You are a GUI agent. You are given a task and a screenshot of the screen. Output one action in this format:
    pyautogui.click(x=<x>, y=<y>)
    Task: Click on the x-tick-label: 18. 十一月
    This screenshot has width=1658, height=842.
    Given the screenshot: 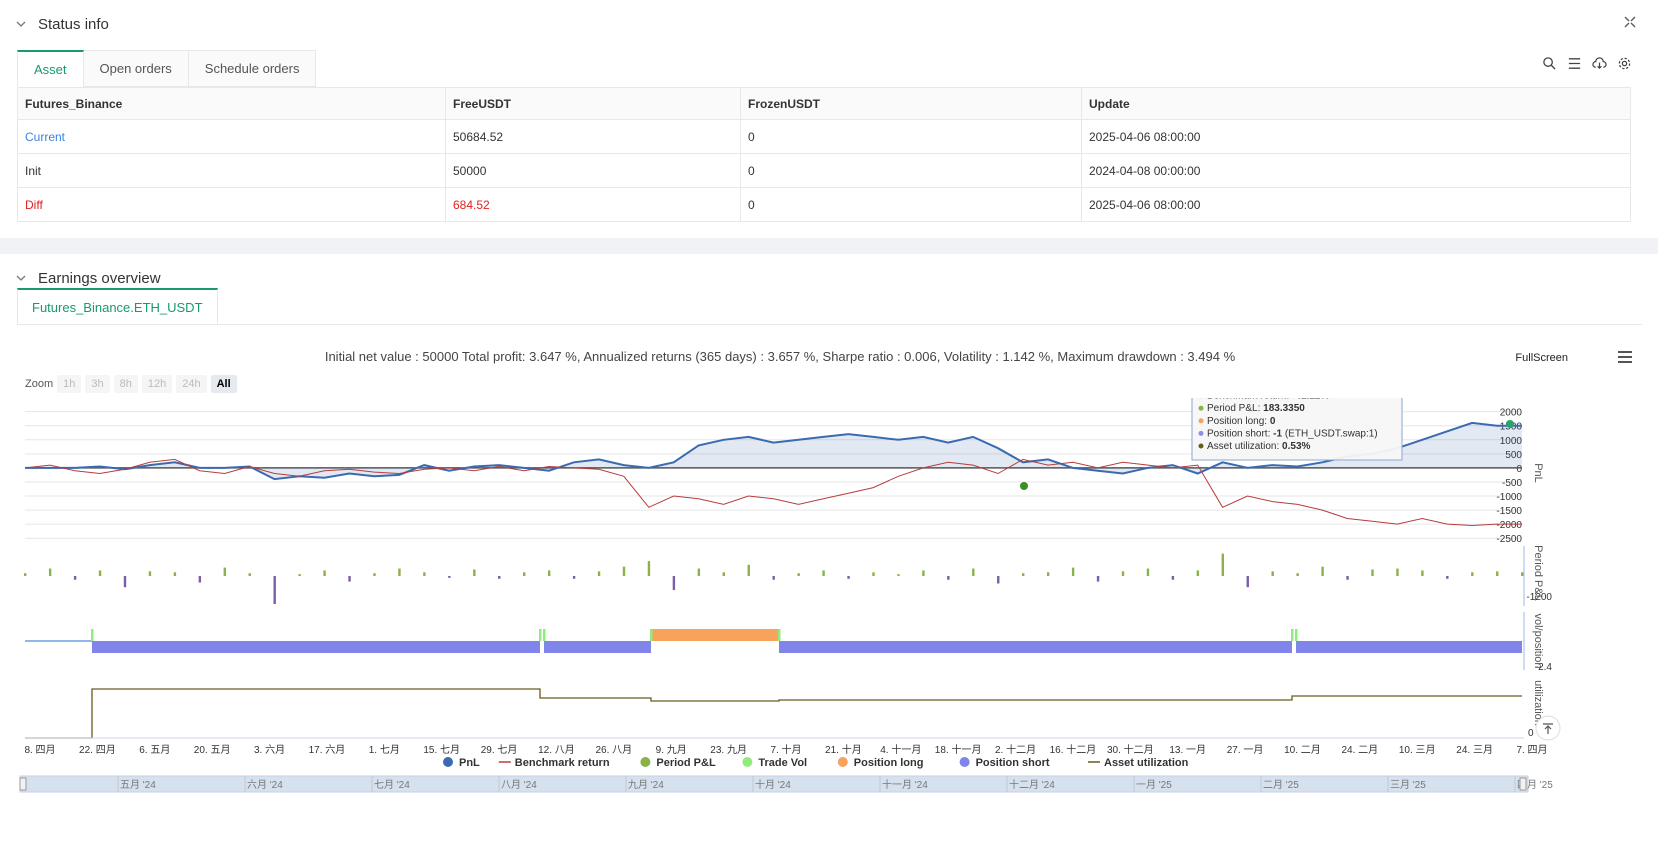 What is the action you would take?
    pyautogui.click(x=958, y=749)
    